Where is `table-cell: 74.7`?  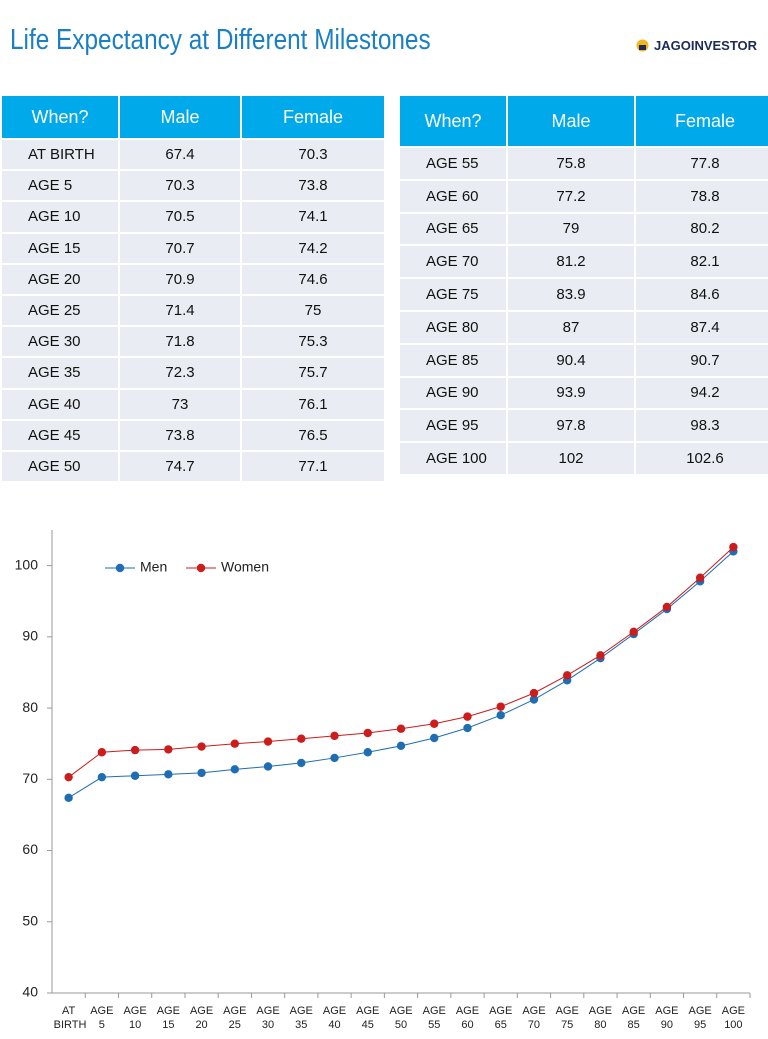 table-cell: 74.7 is located at coordinates (180, 466).